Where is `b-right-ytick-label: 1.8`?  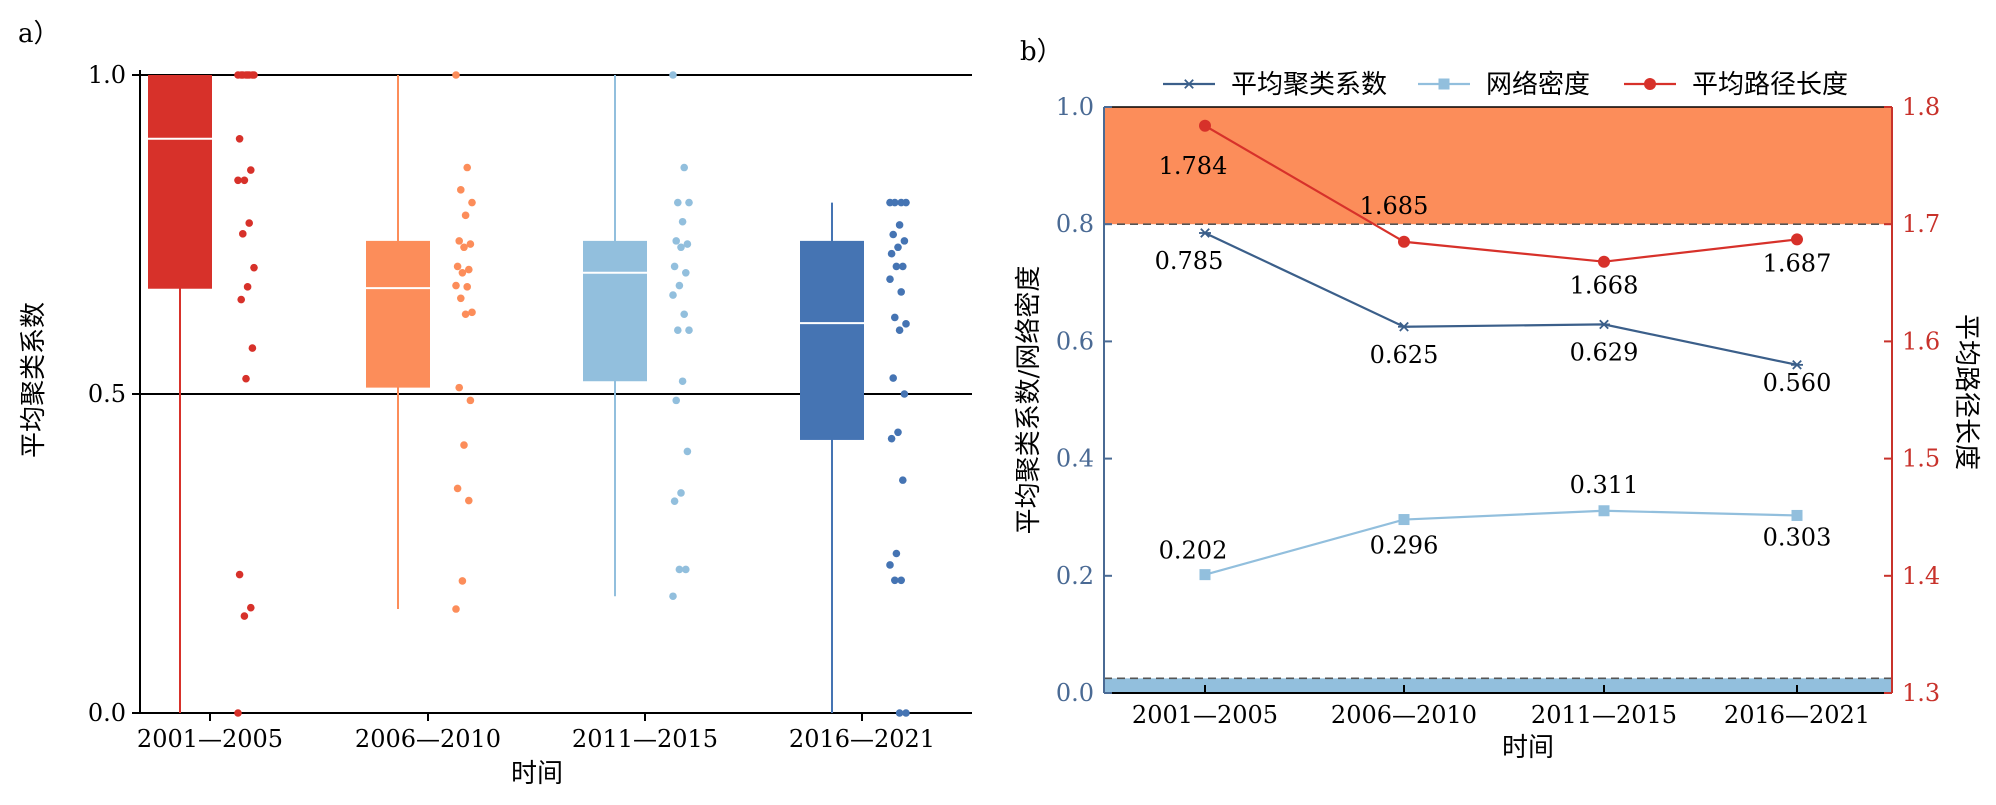 b-right-ytick-label: 1.8 is located at coordinates (1921, 107).